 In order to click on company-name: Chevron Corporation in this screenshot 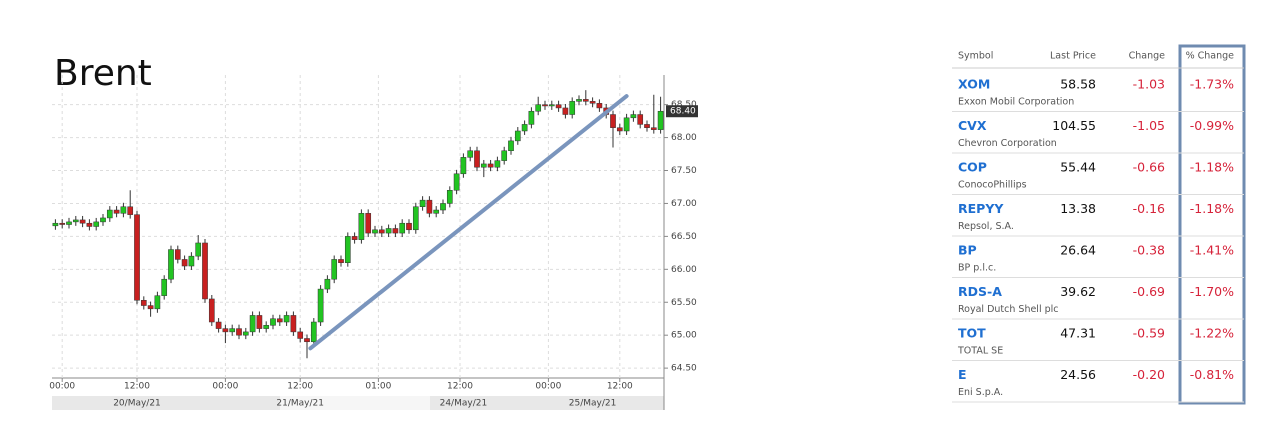, I will do `click(1007, 143)`.